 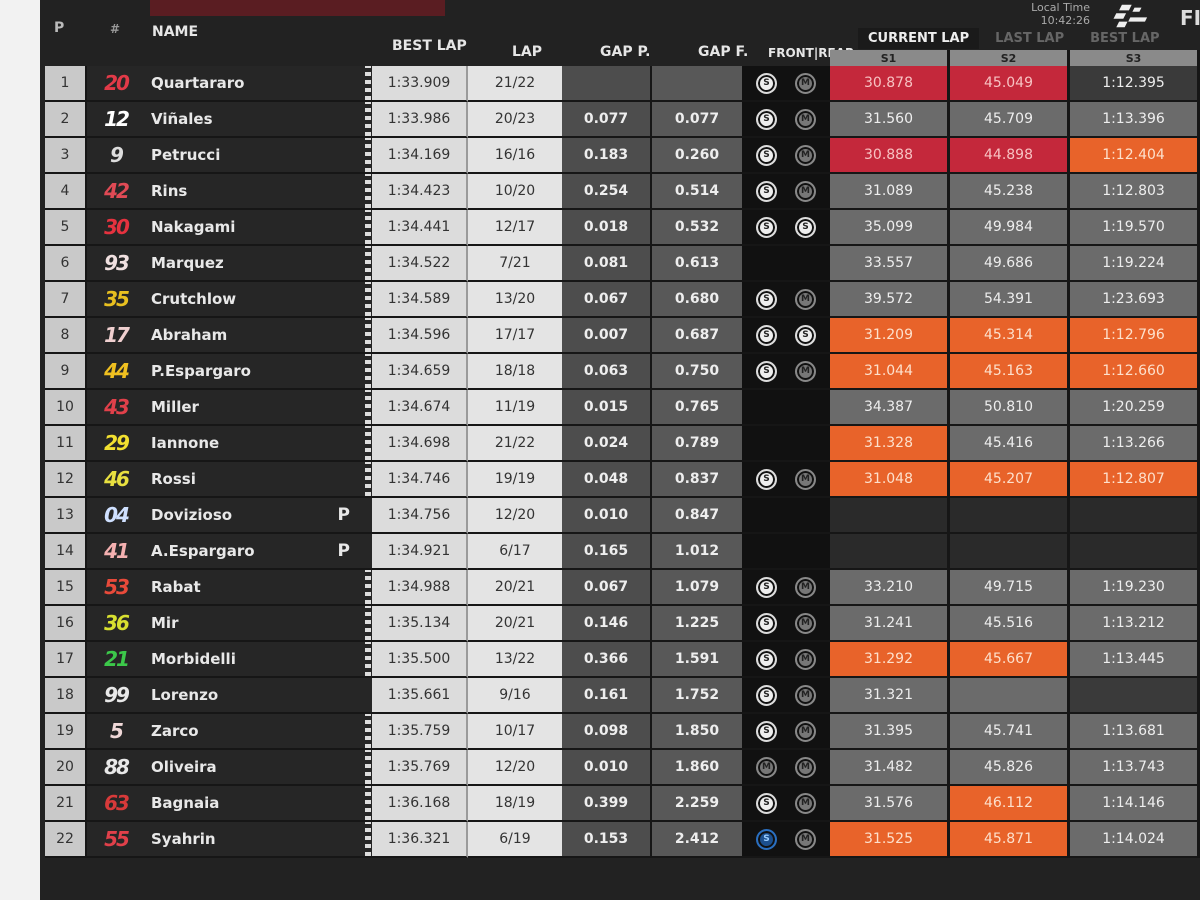 I want to click on gap-previous: 0.153, so click(x=607, y=840).